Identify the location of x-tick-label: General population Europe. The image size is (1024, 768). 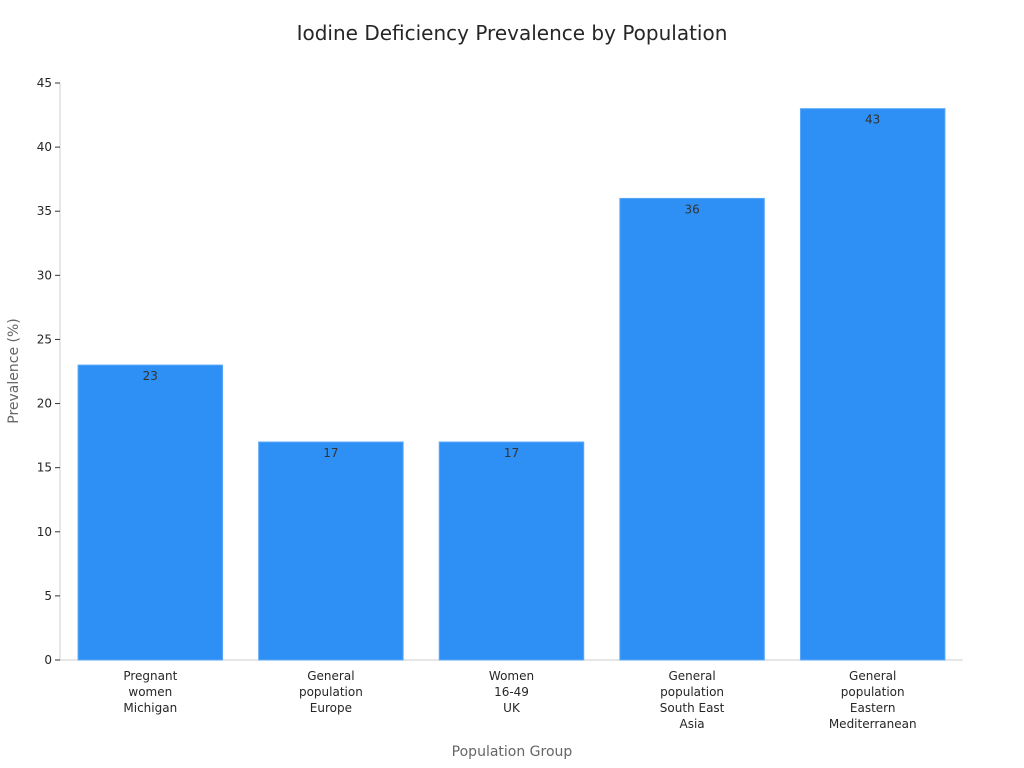
(331, 692).